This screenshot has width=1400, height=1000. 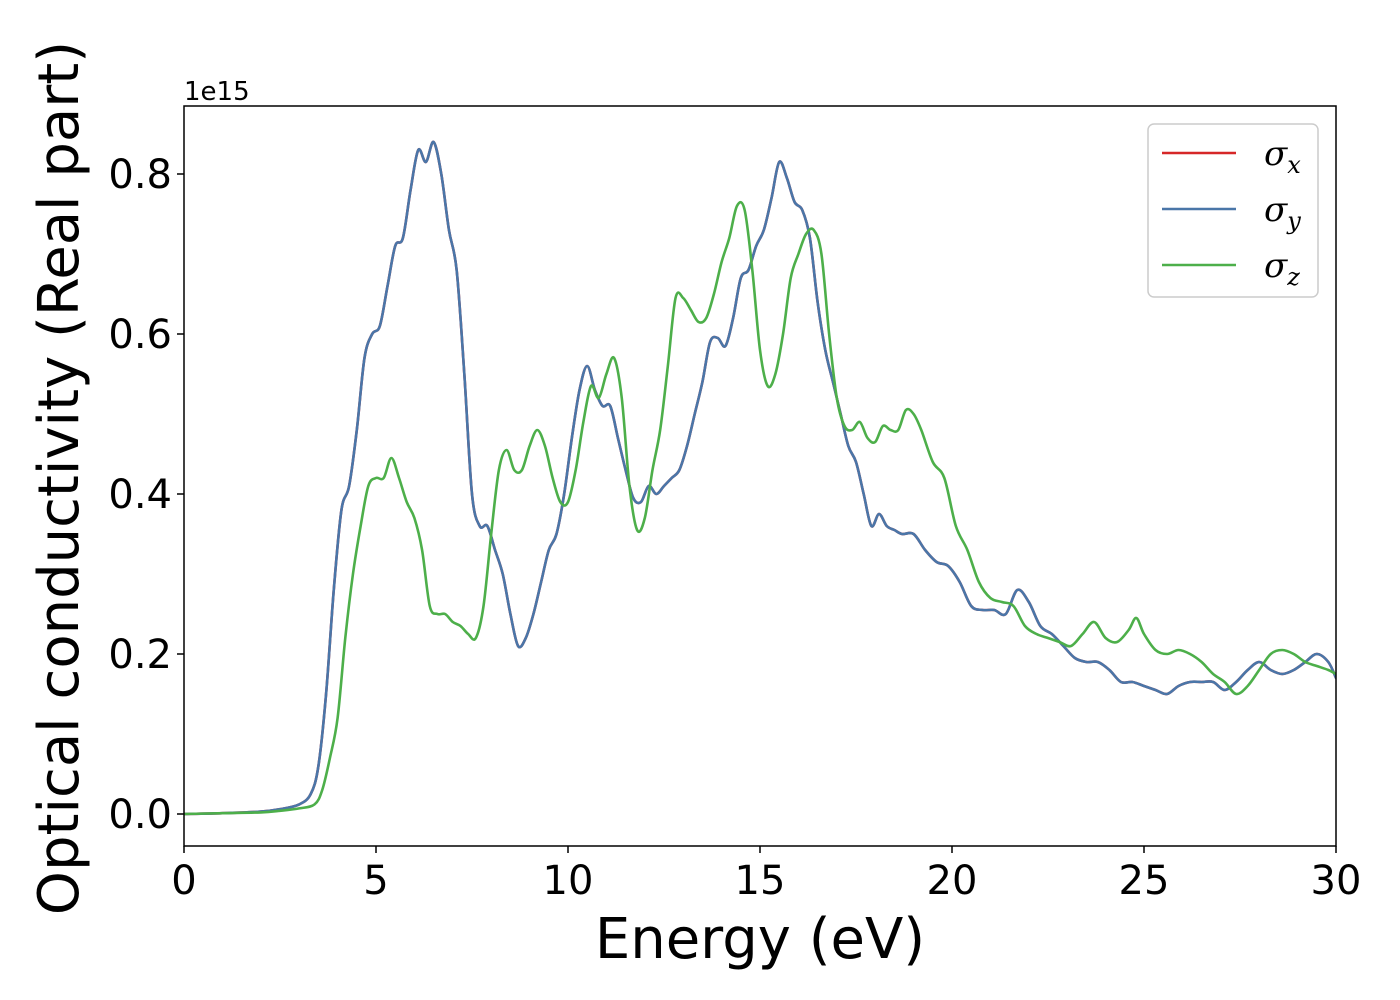 What do you see at coordinates (1282, 212) in the screenshot?
I see `legend-label-y: σy` at bounding box center [1282, 212].